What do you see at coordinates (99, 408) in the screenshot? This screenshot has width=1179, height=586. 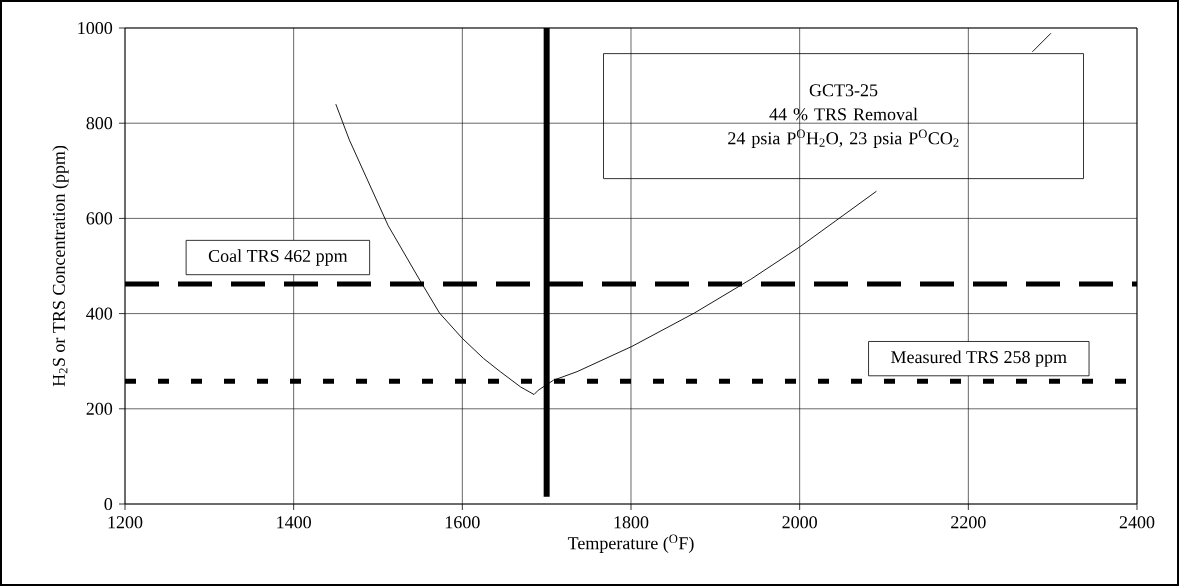 I see `y-tick-label: 200` at bounding box center [99, 408].